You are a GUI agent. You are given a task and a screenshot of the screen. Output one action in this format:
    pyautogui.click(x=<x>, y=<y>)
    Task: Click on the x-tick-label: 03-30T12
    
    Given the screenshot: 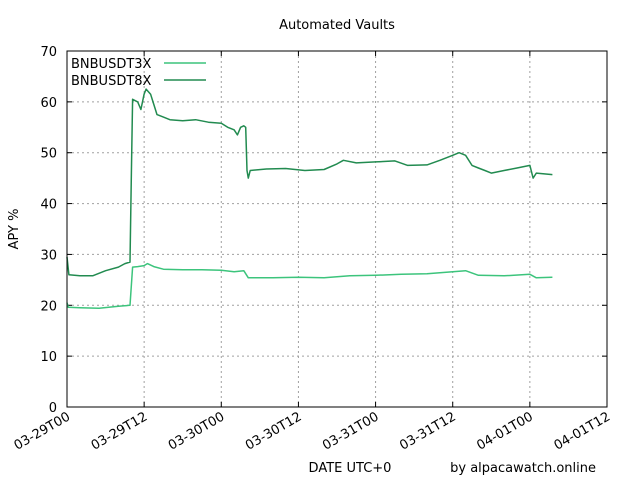 What is the action you would take?
    pyautogui.click(x=273, y=431)
    